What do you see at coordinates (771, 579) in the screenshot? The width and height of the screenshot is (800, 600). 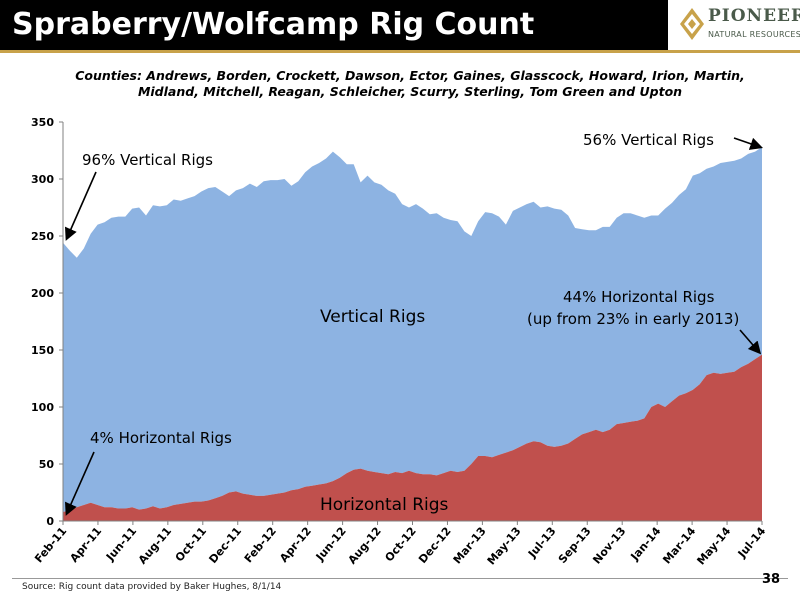 I see `page-number: 38` at bounding box center [771, 579].